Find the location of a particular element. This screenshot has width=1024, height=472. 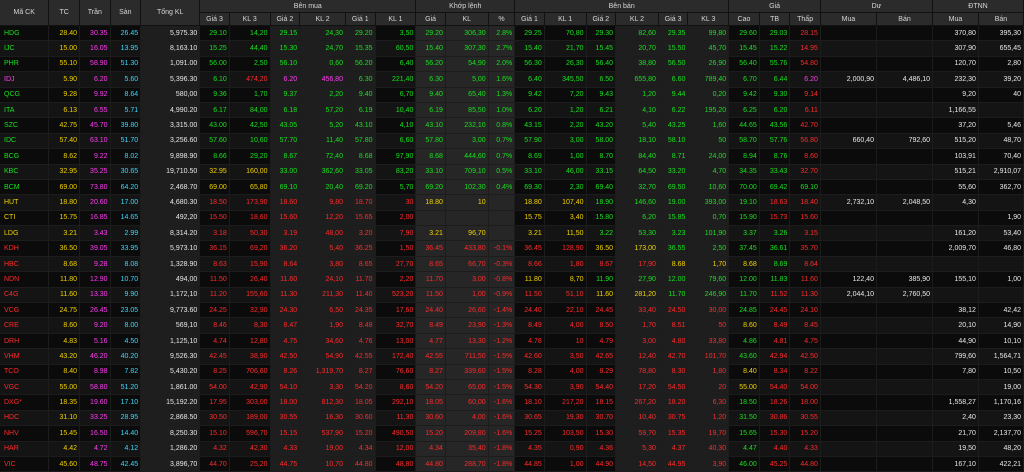

header-tổng-kl: Tổng KL is located at coordinates (170, 13).